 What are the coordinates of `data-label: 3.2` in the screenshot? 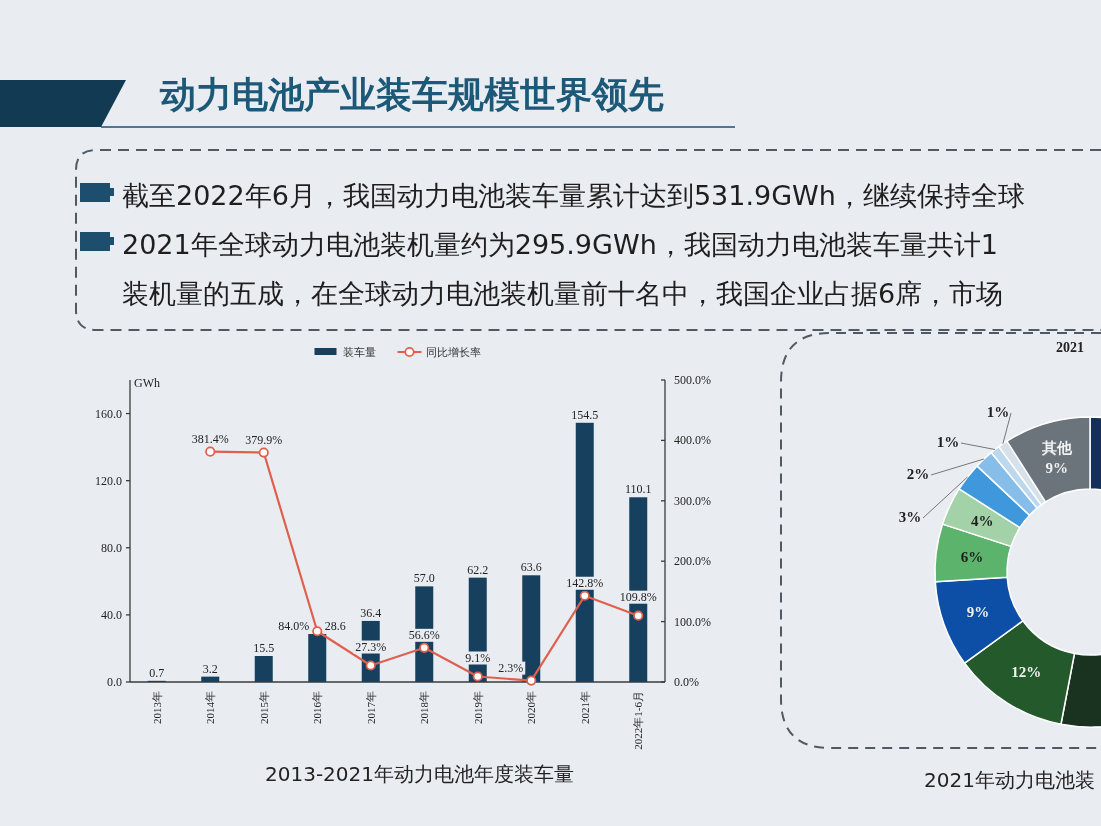 It's located at (210, 668).